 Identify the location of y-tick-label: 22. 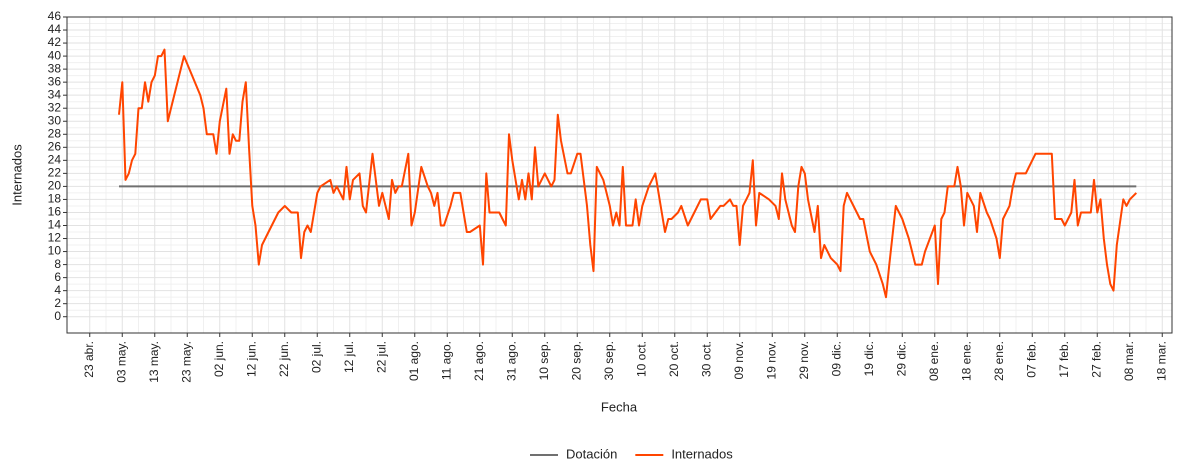
(55, 173).